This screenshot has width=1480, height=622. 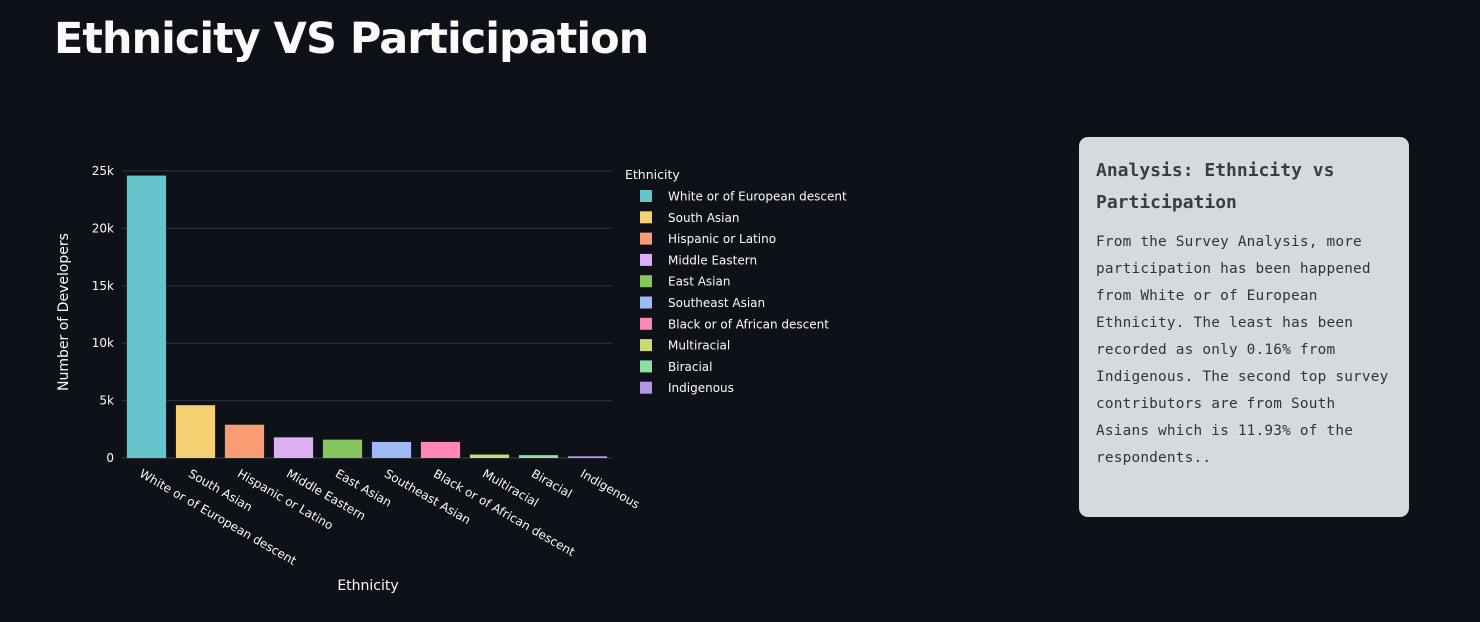 What do you see at coordinates (652, 174) in the screenshot?
I see `legend-title: Ethnicity` at bounding box center [652, 174].